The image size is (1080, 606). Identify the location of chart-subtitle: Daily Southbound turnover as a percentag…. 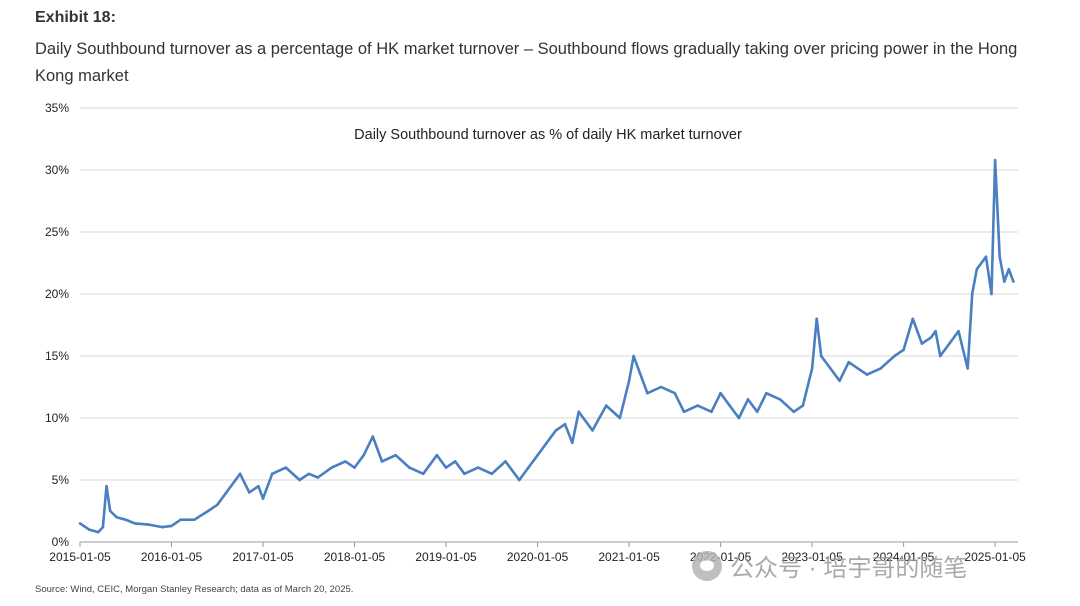
(526, 62).